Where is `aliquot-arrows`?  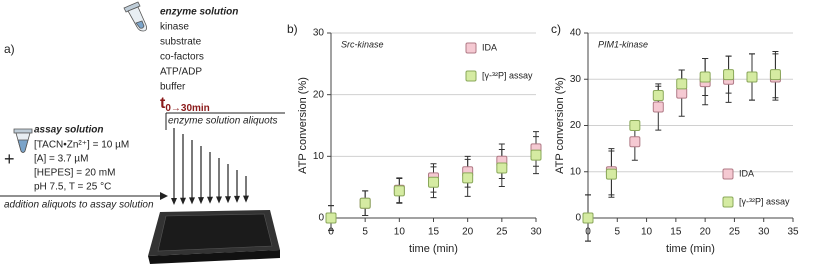
aliquot-arrows is located at coordinates (210, 166).